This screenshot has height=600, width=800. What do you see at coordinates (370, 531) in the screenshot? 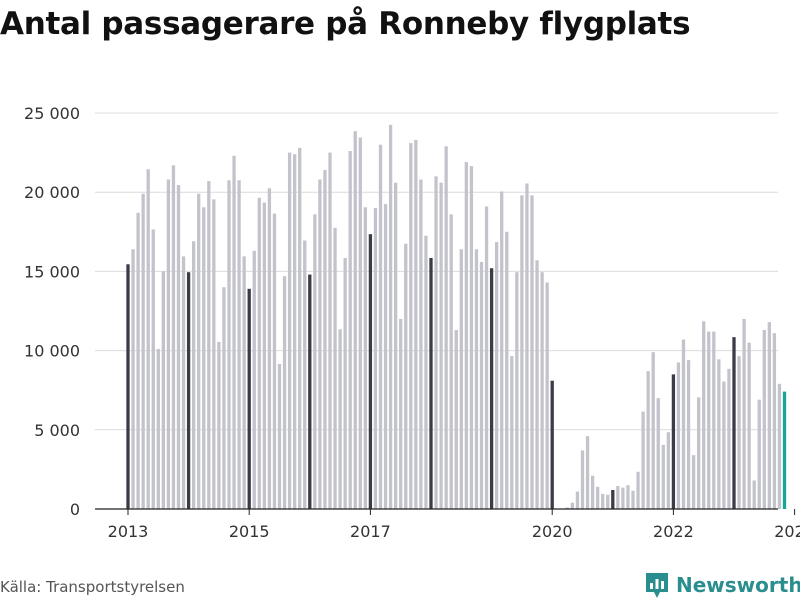
I see `x-tick-label: 2017` at bounding box center [370, 531].